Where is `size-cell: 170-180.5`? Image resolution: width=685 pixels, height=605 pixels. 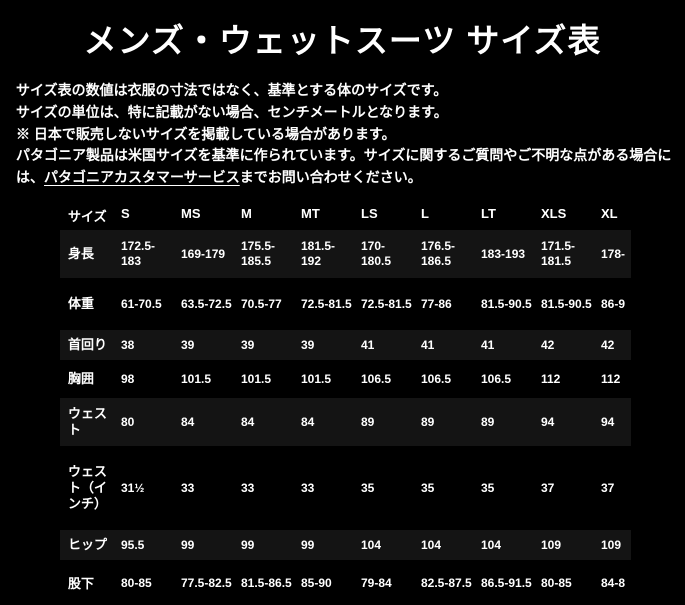
size-cell: 170-180.5 is located at coordinates (376, 253).